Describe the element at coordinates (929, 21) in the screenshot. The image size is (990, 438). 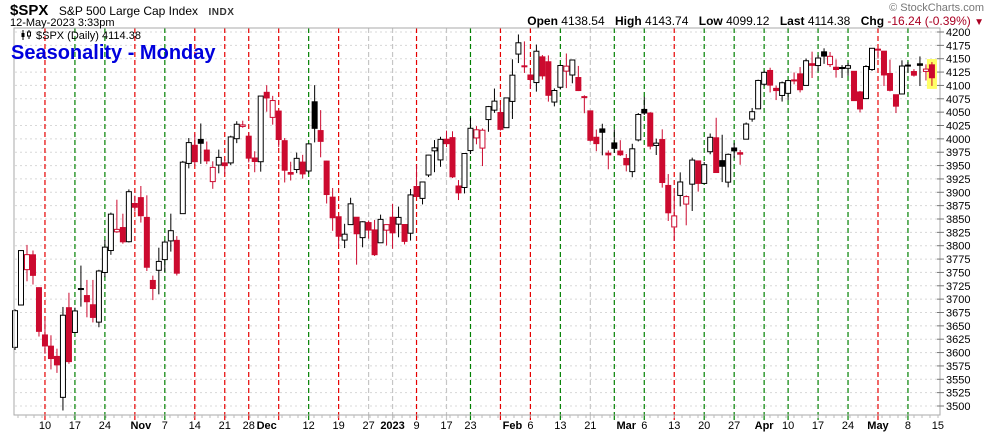
I see `chg-value: -16.24 (-0.39%)` at that location.